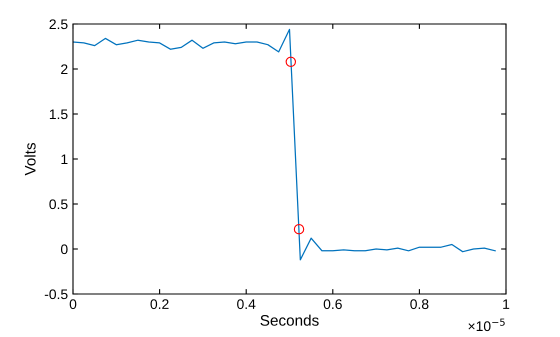 The width and height of the screenshot is (560, 337). What do you see at coordinates (64, 159) in the screenshot?
I see `y-tick-label: 1` at bounding box center [64, 159].